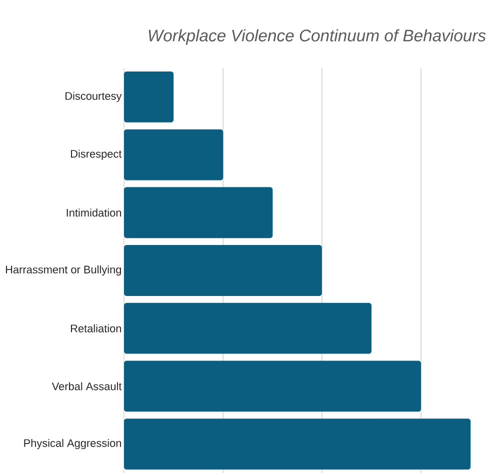 The width and height of the screenshot is (500, 473). Describe the element at coordinates (87, 386) in the screenshot. I see `y-tick-label: Verbal Assault` at that location.